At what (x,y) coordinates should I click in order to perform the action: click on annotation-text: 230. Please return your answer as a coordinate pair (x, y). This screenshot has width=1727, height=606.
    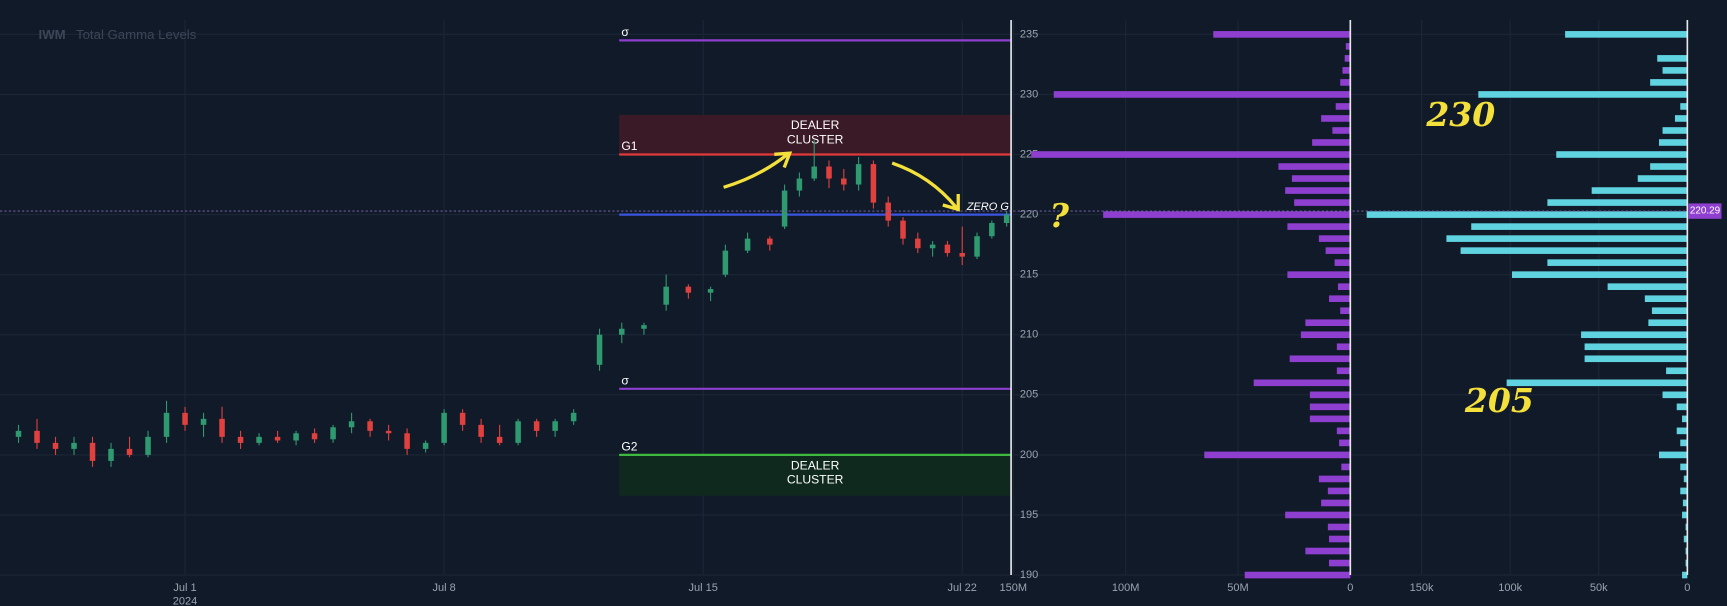
    Looking at the image, I should click on (1460, 114).